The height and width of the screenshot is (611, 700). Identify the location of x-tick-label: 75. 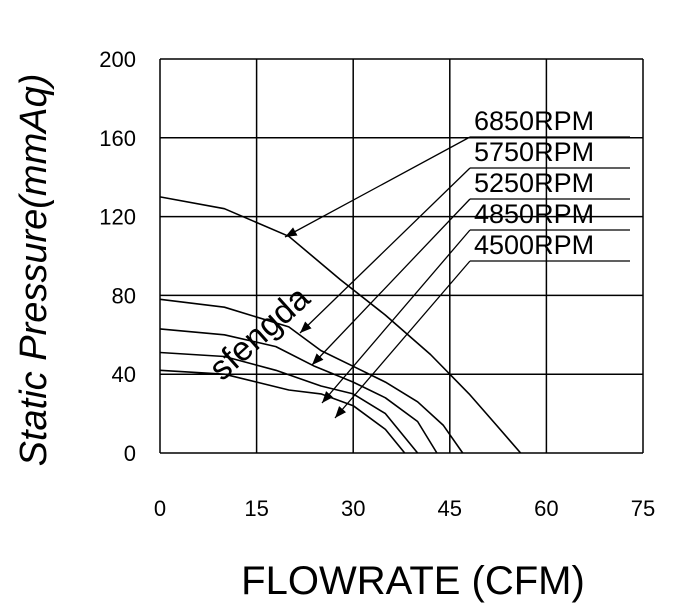
(643, 508).